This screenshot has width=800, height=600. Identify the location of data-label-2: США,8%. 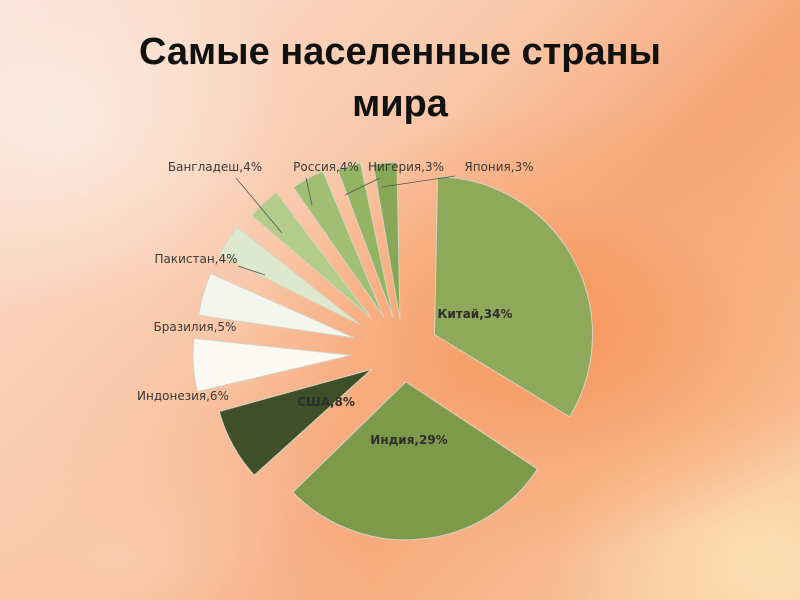
(326, 402).